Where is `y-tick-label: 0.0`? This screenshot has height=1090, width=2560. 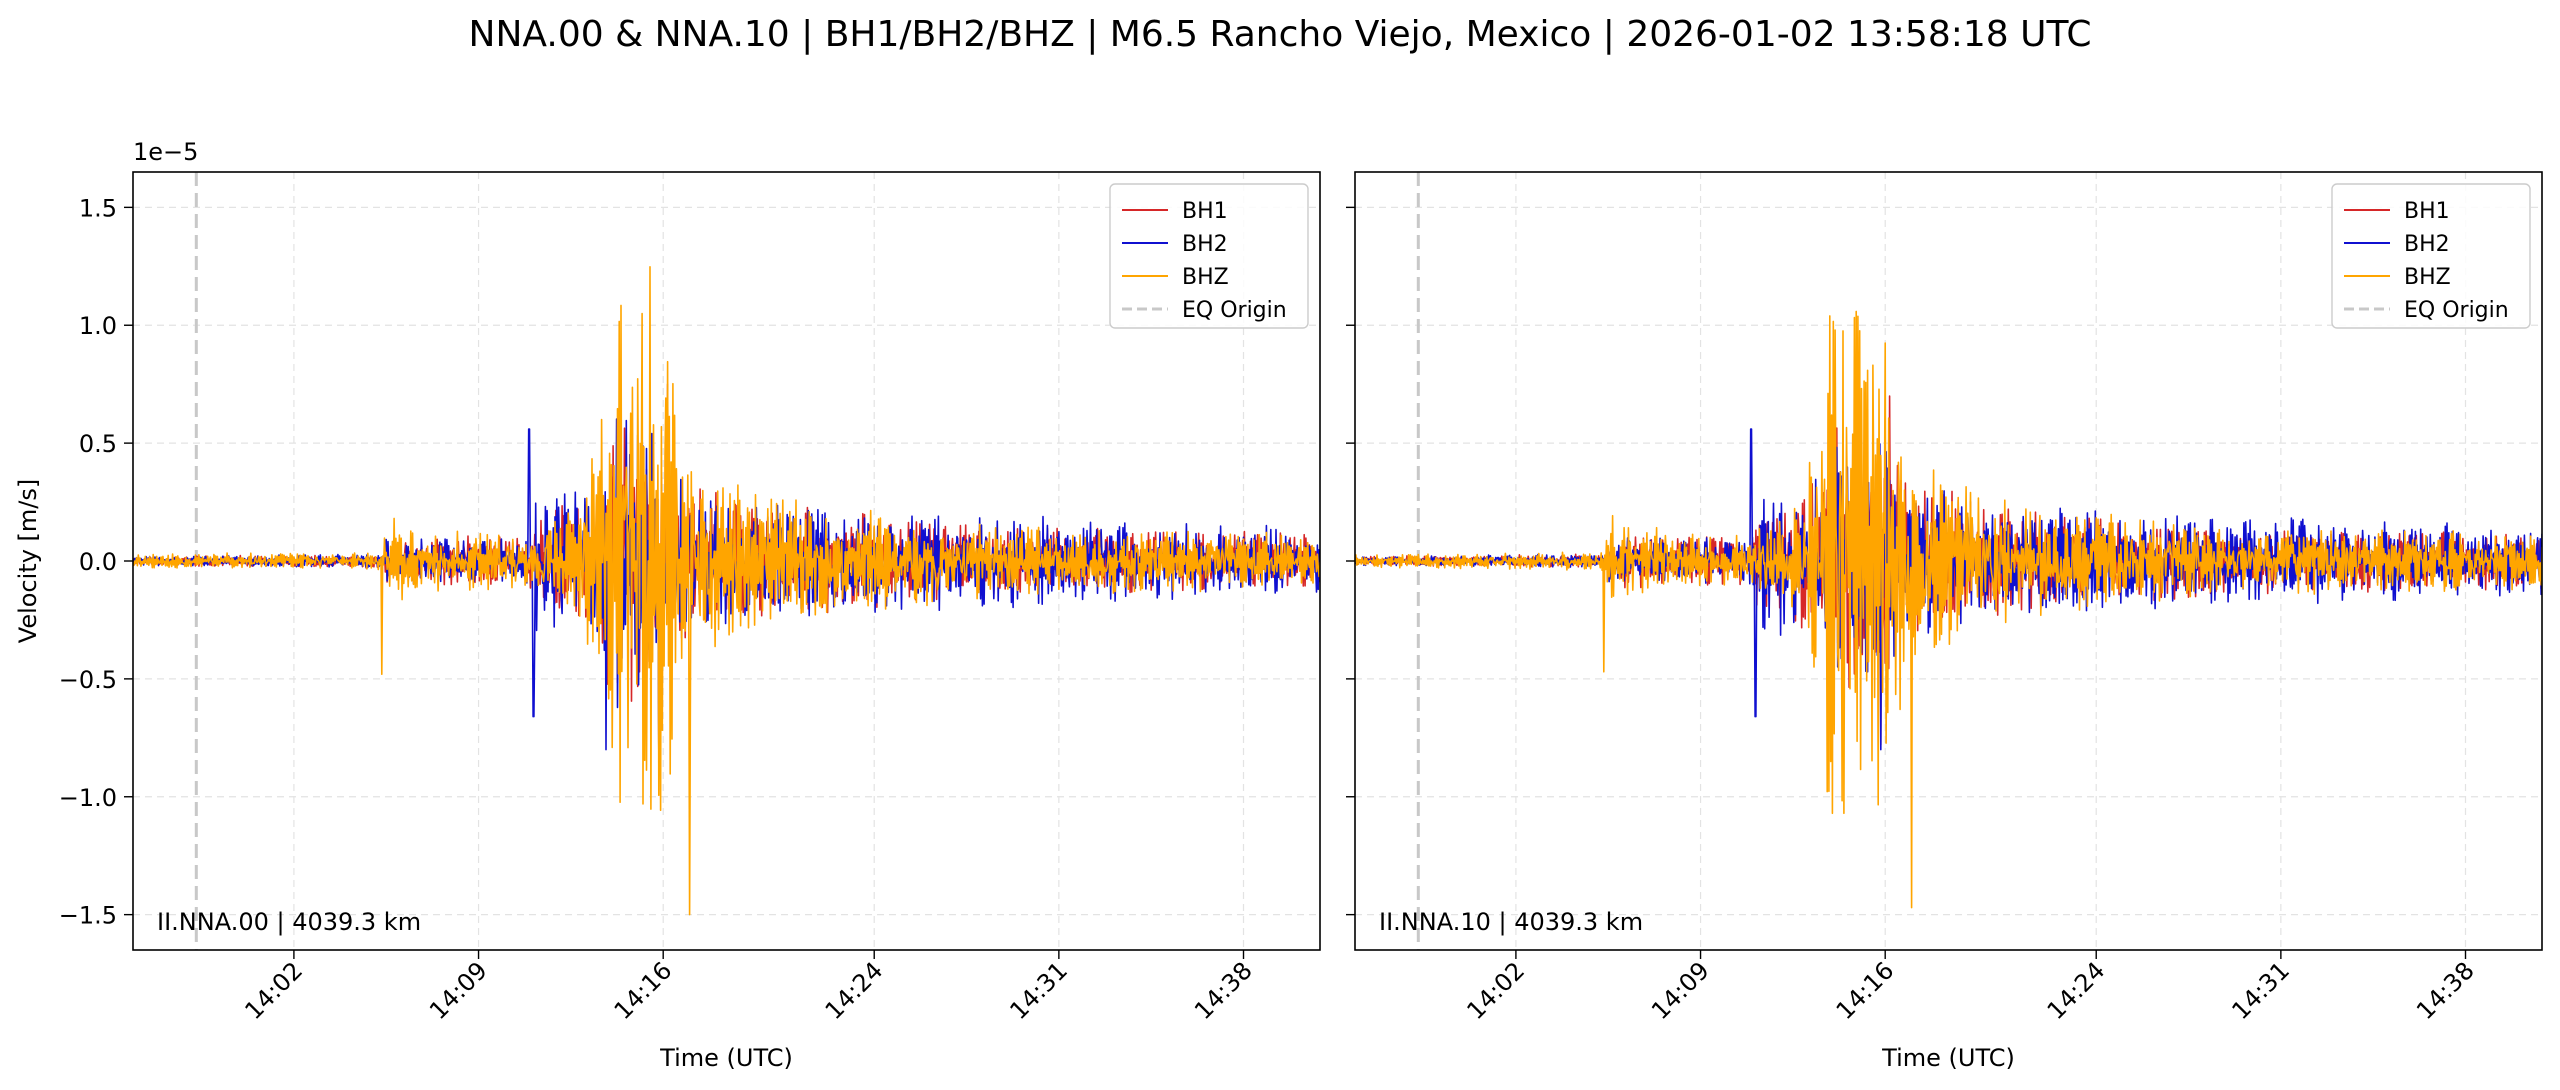 y-tick-label: 0.0 is located at coordinates (98, 562).